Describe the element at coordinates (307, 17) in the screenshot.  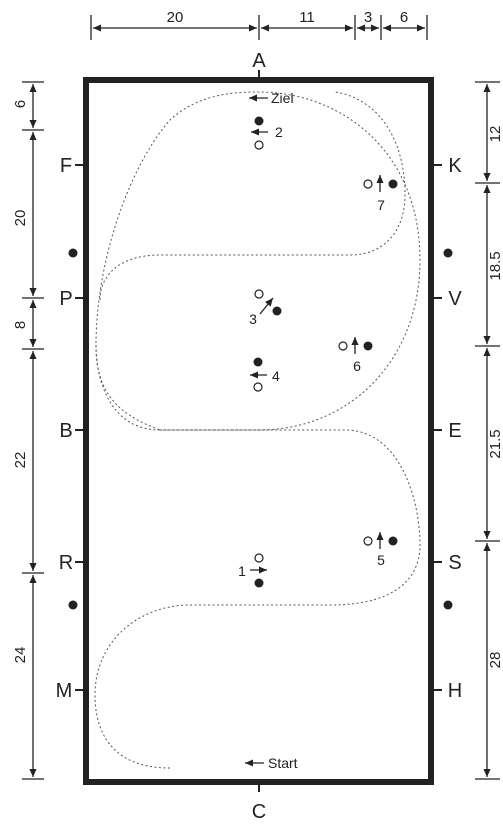
I see `dim-top-2: 11` at that location.